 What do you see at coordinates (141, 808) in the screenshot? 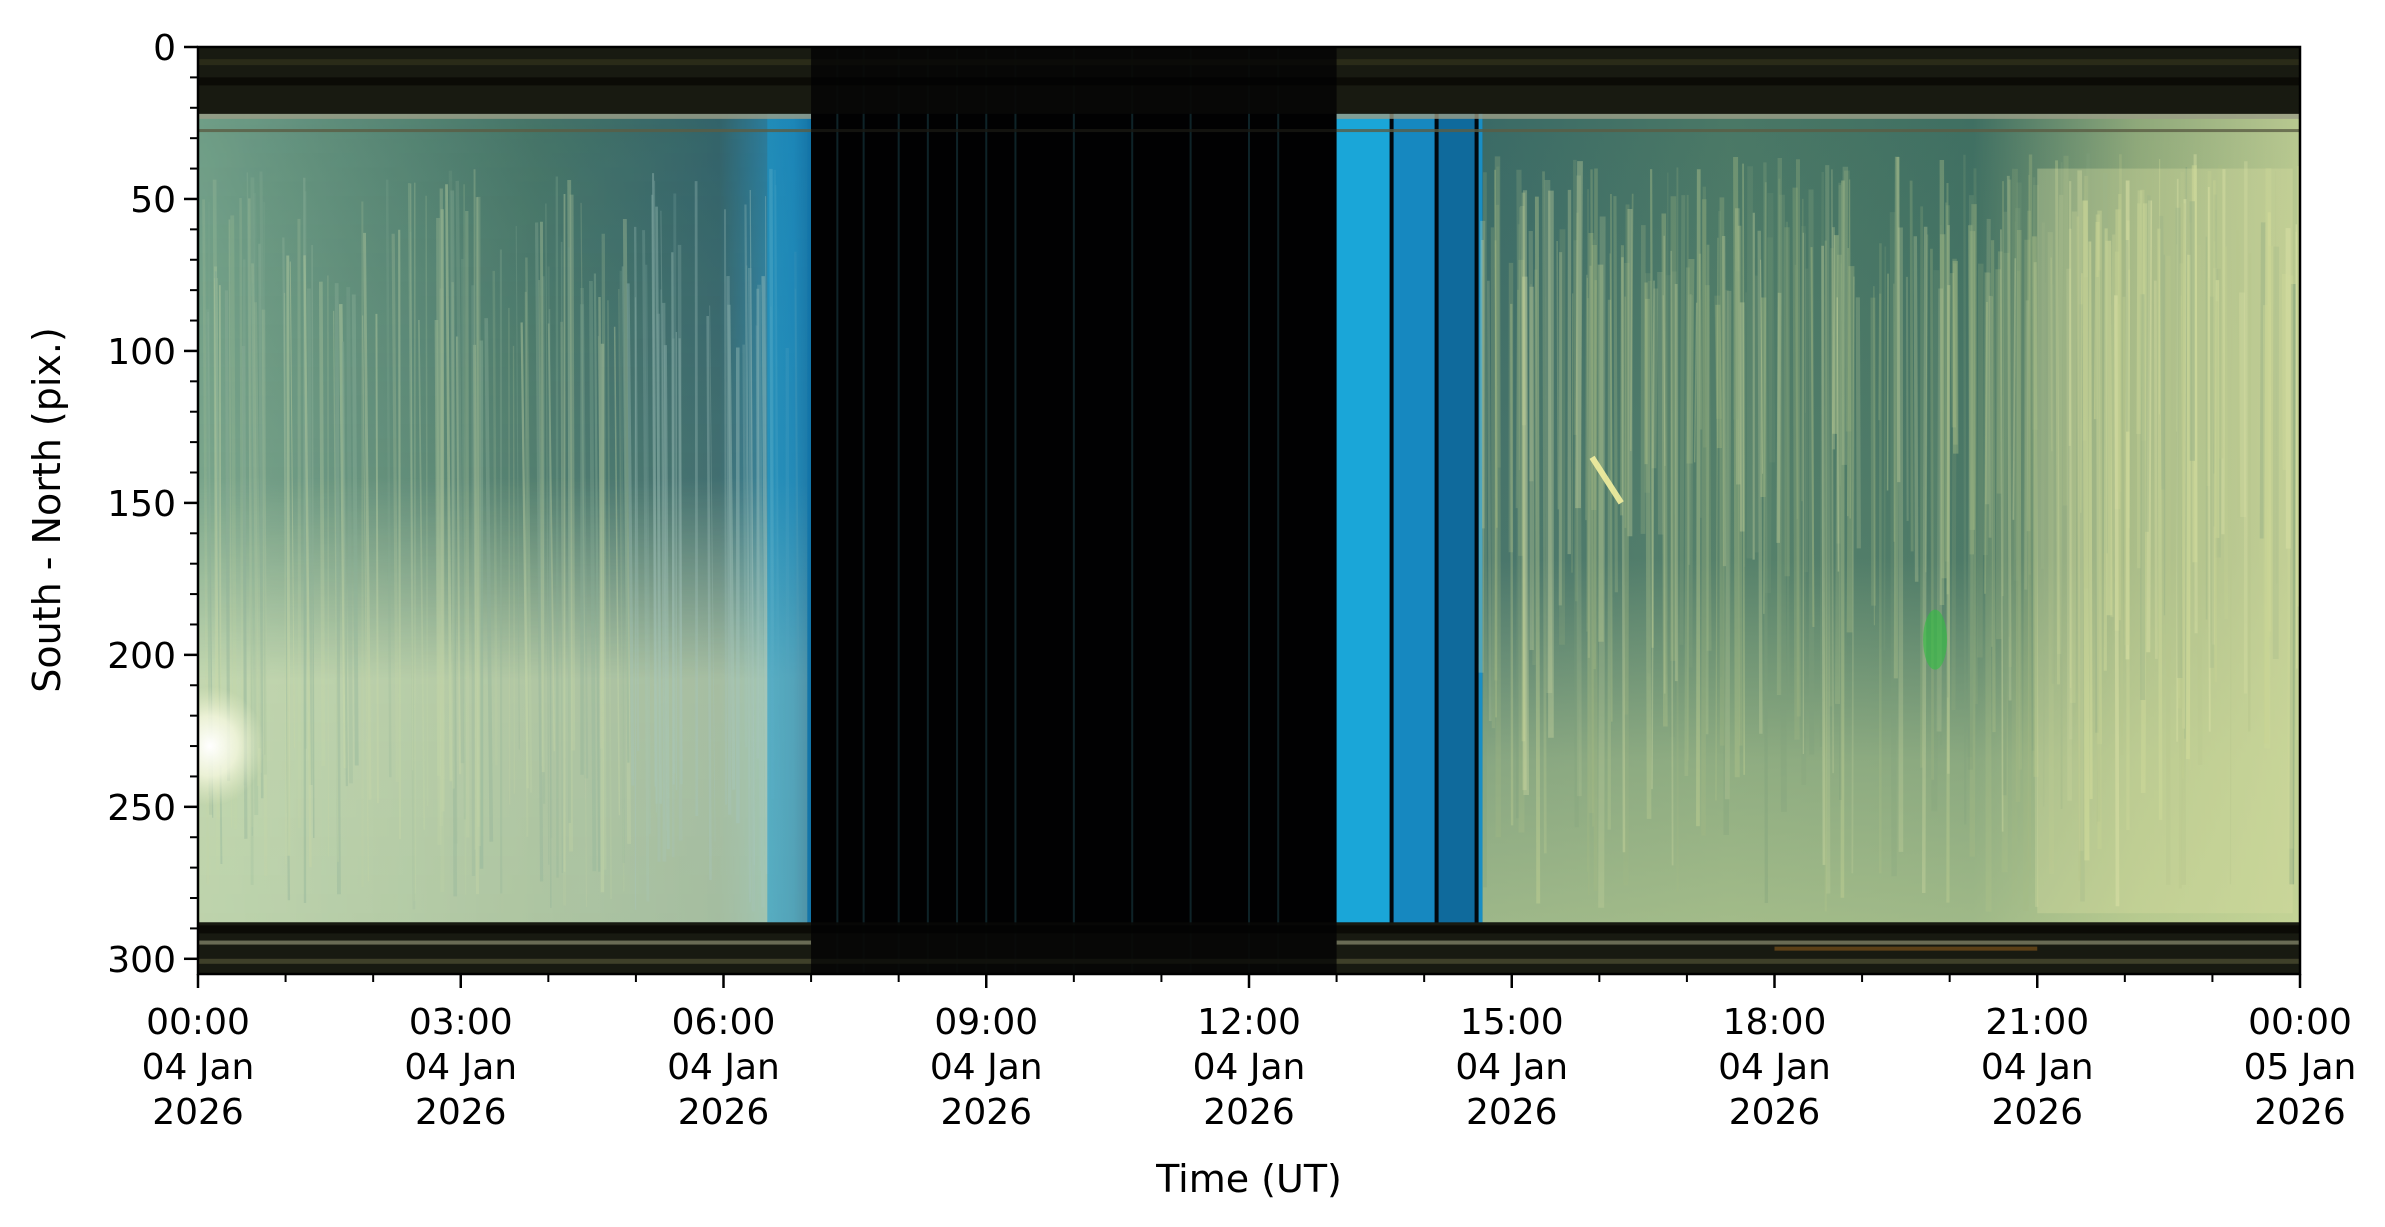
I see `y-tick-label: 250` at bounding box center [141, 808].